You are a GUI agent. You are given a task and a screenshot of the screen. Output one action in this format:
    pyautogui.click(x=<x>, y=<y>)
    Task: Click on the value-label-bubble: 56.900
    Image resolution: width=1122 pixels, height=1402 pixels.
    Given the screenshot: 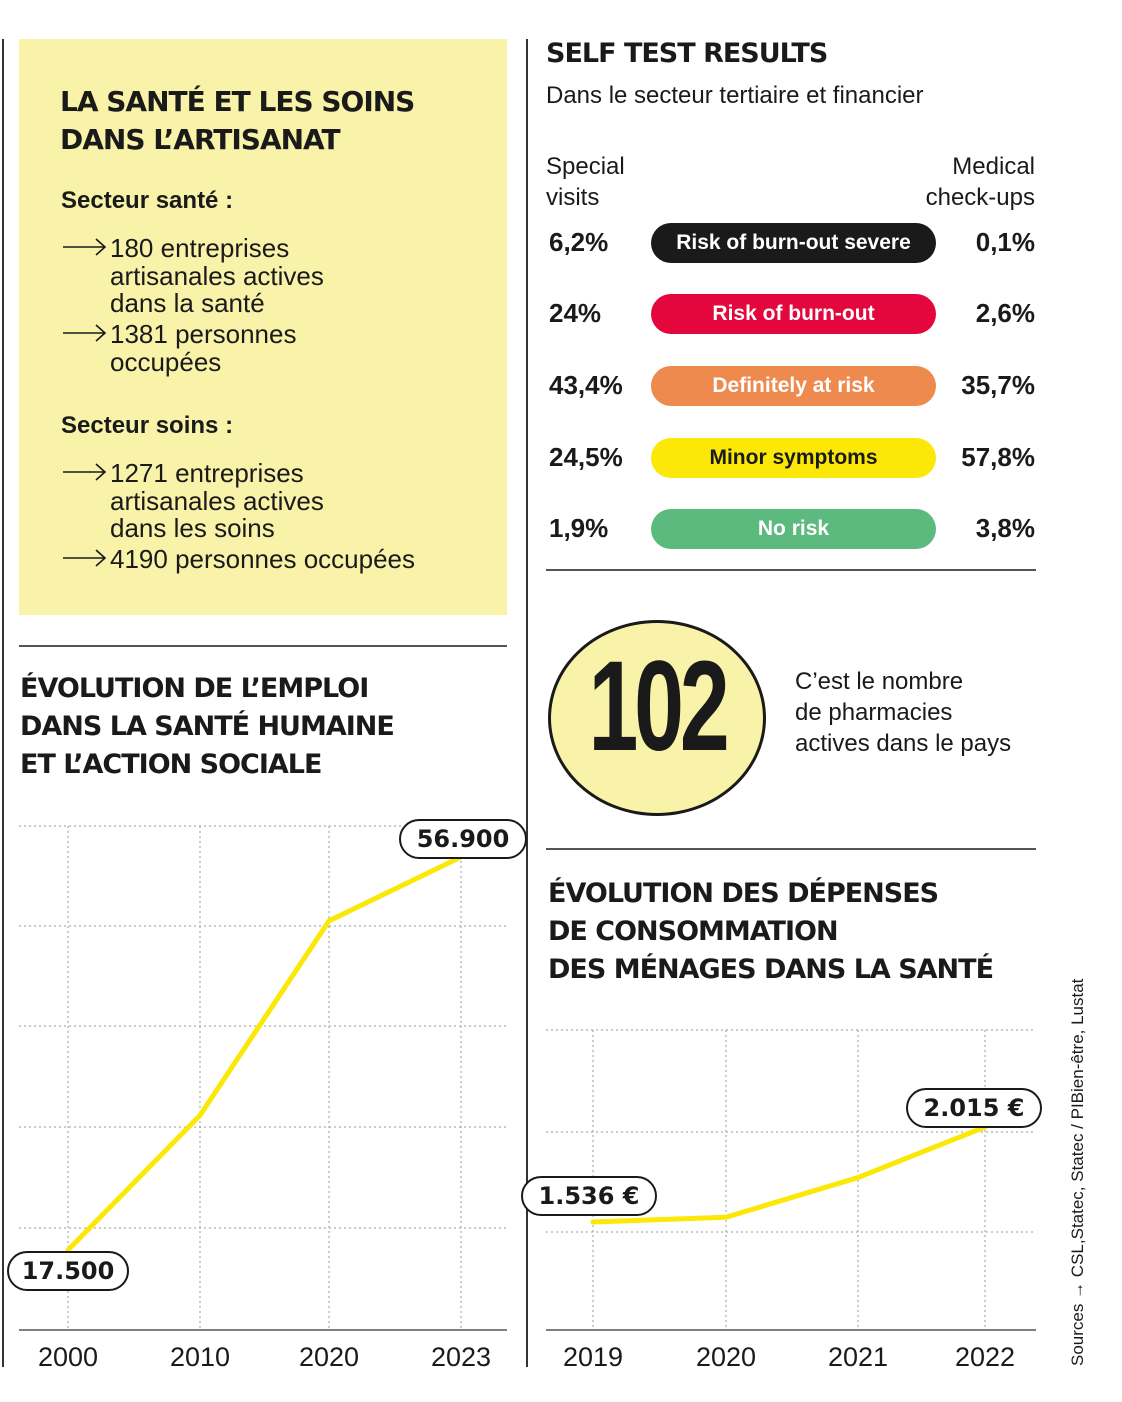 What is the action you would take?
    pyautogui.click(x=463, y=839)
    